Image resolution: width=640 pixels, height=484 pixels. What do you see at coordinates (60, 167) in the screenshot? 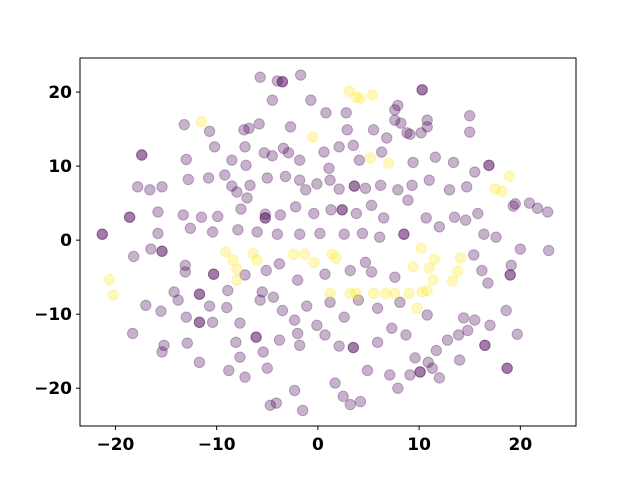
I see `y-tick-label: 10` at bounding box center [60, 167].